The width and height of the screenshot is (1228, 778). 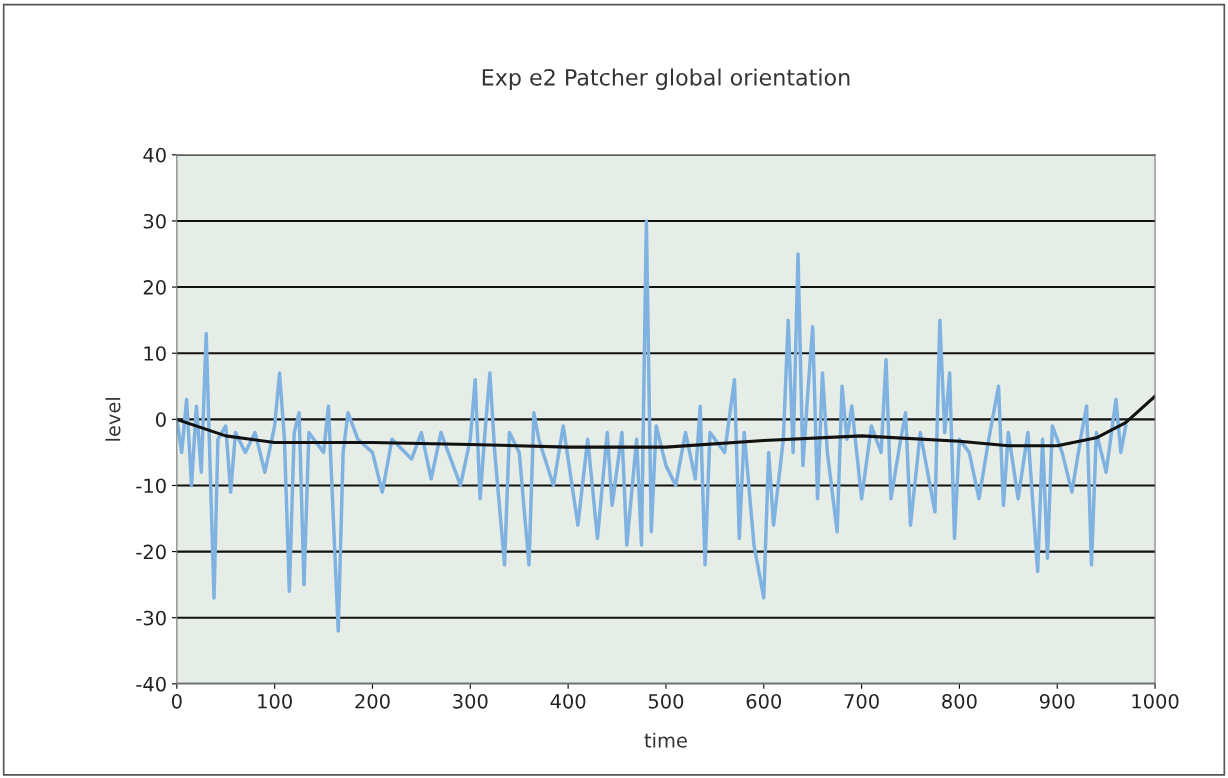 I want to click on x-tick-label: 500, so click(x=666, y=701).